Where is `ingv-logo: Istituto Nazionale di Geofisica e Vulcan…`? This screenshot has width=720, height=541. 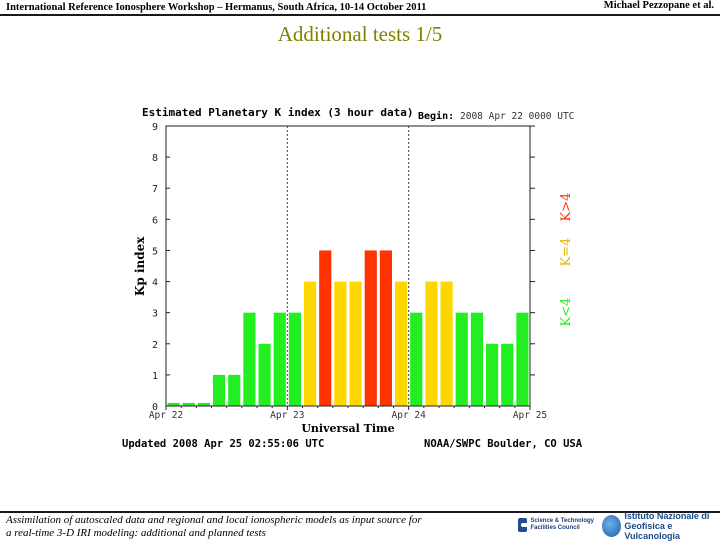 ingv-logo: Istituto Nazionale di Geofisica e Vulcan… is located at coordinates (660, 526).